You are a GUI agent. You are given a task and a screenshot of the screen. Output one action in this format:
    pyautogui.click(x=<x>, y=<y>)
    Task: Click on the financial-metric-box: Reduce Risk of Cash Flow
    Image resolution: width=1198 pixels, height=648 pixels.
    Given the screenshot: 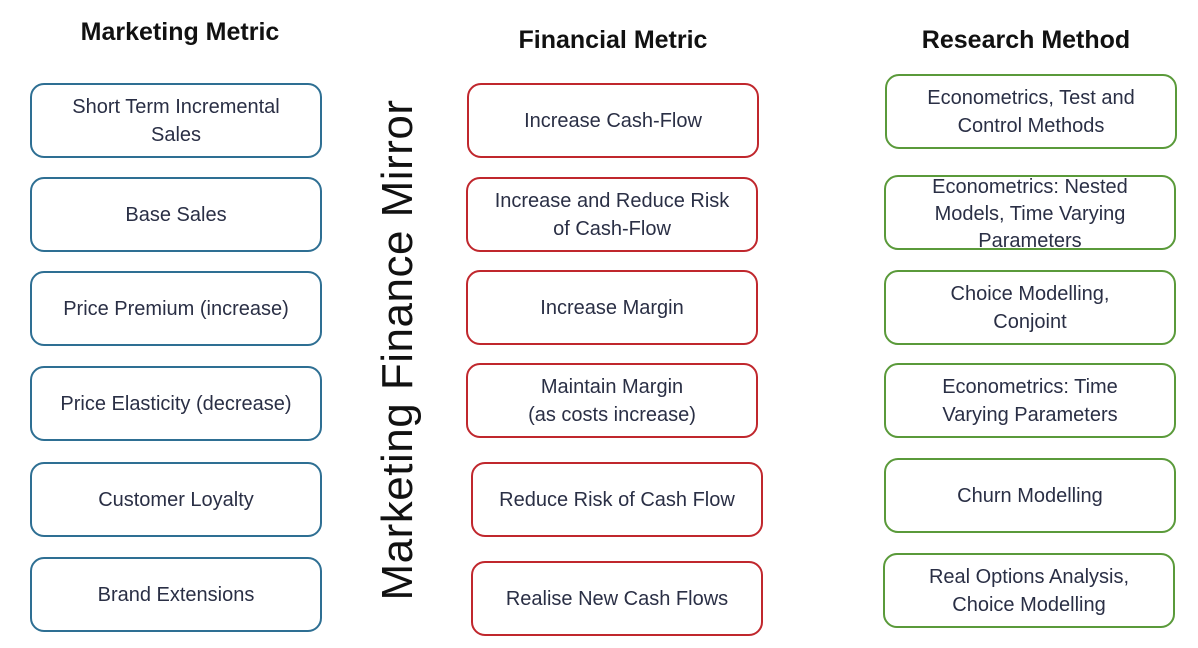 What is the action you would take?
    pyautogui.click(x=617, y=499)
    